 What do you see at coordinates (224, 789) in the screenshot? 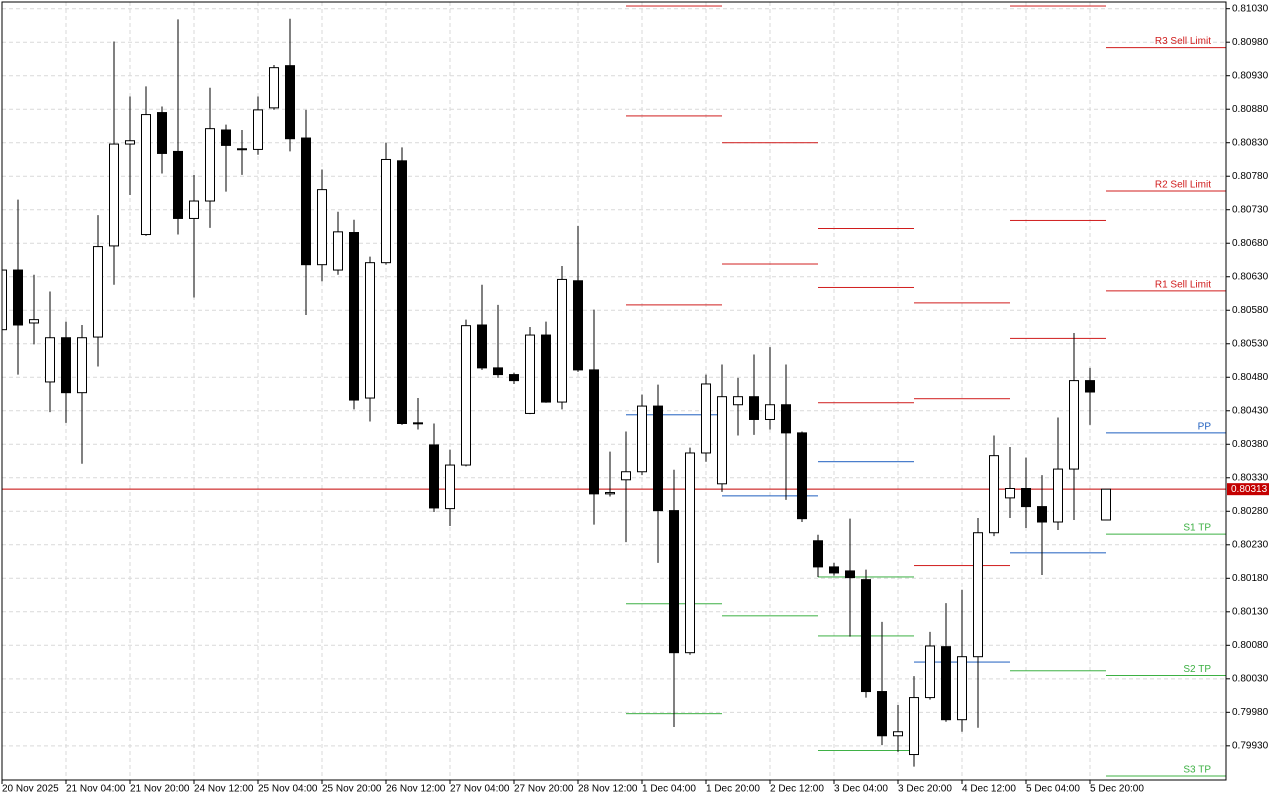
I see `x-tick-label: 24 Nov 12:00` at bounding box center [224, 789].